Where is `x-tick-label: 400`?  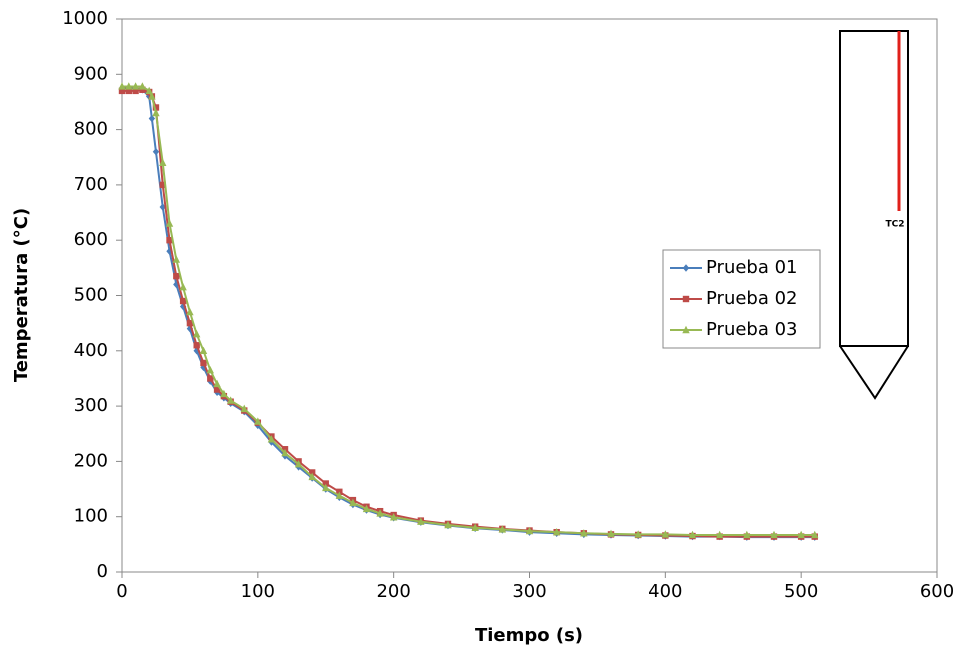 x-tick-label: 400 is located at coordinates (665, 591).